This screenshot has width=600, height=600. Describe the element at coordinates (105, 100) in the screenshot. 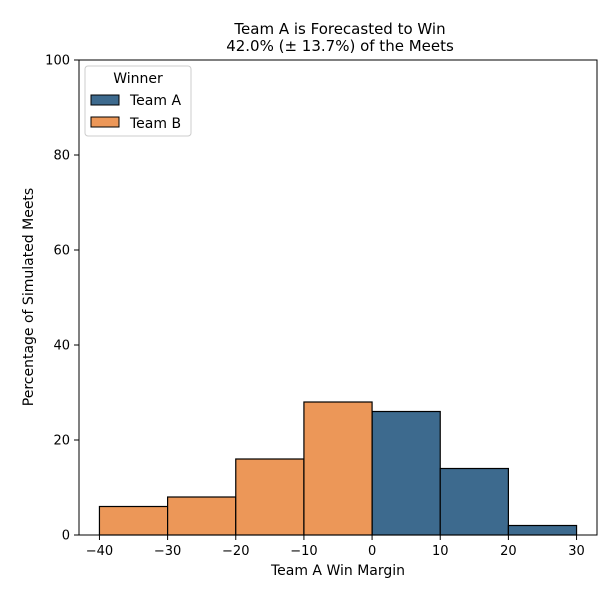

I see `legend-swatch-team-a` at that location.